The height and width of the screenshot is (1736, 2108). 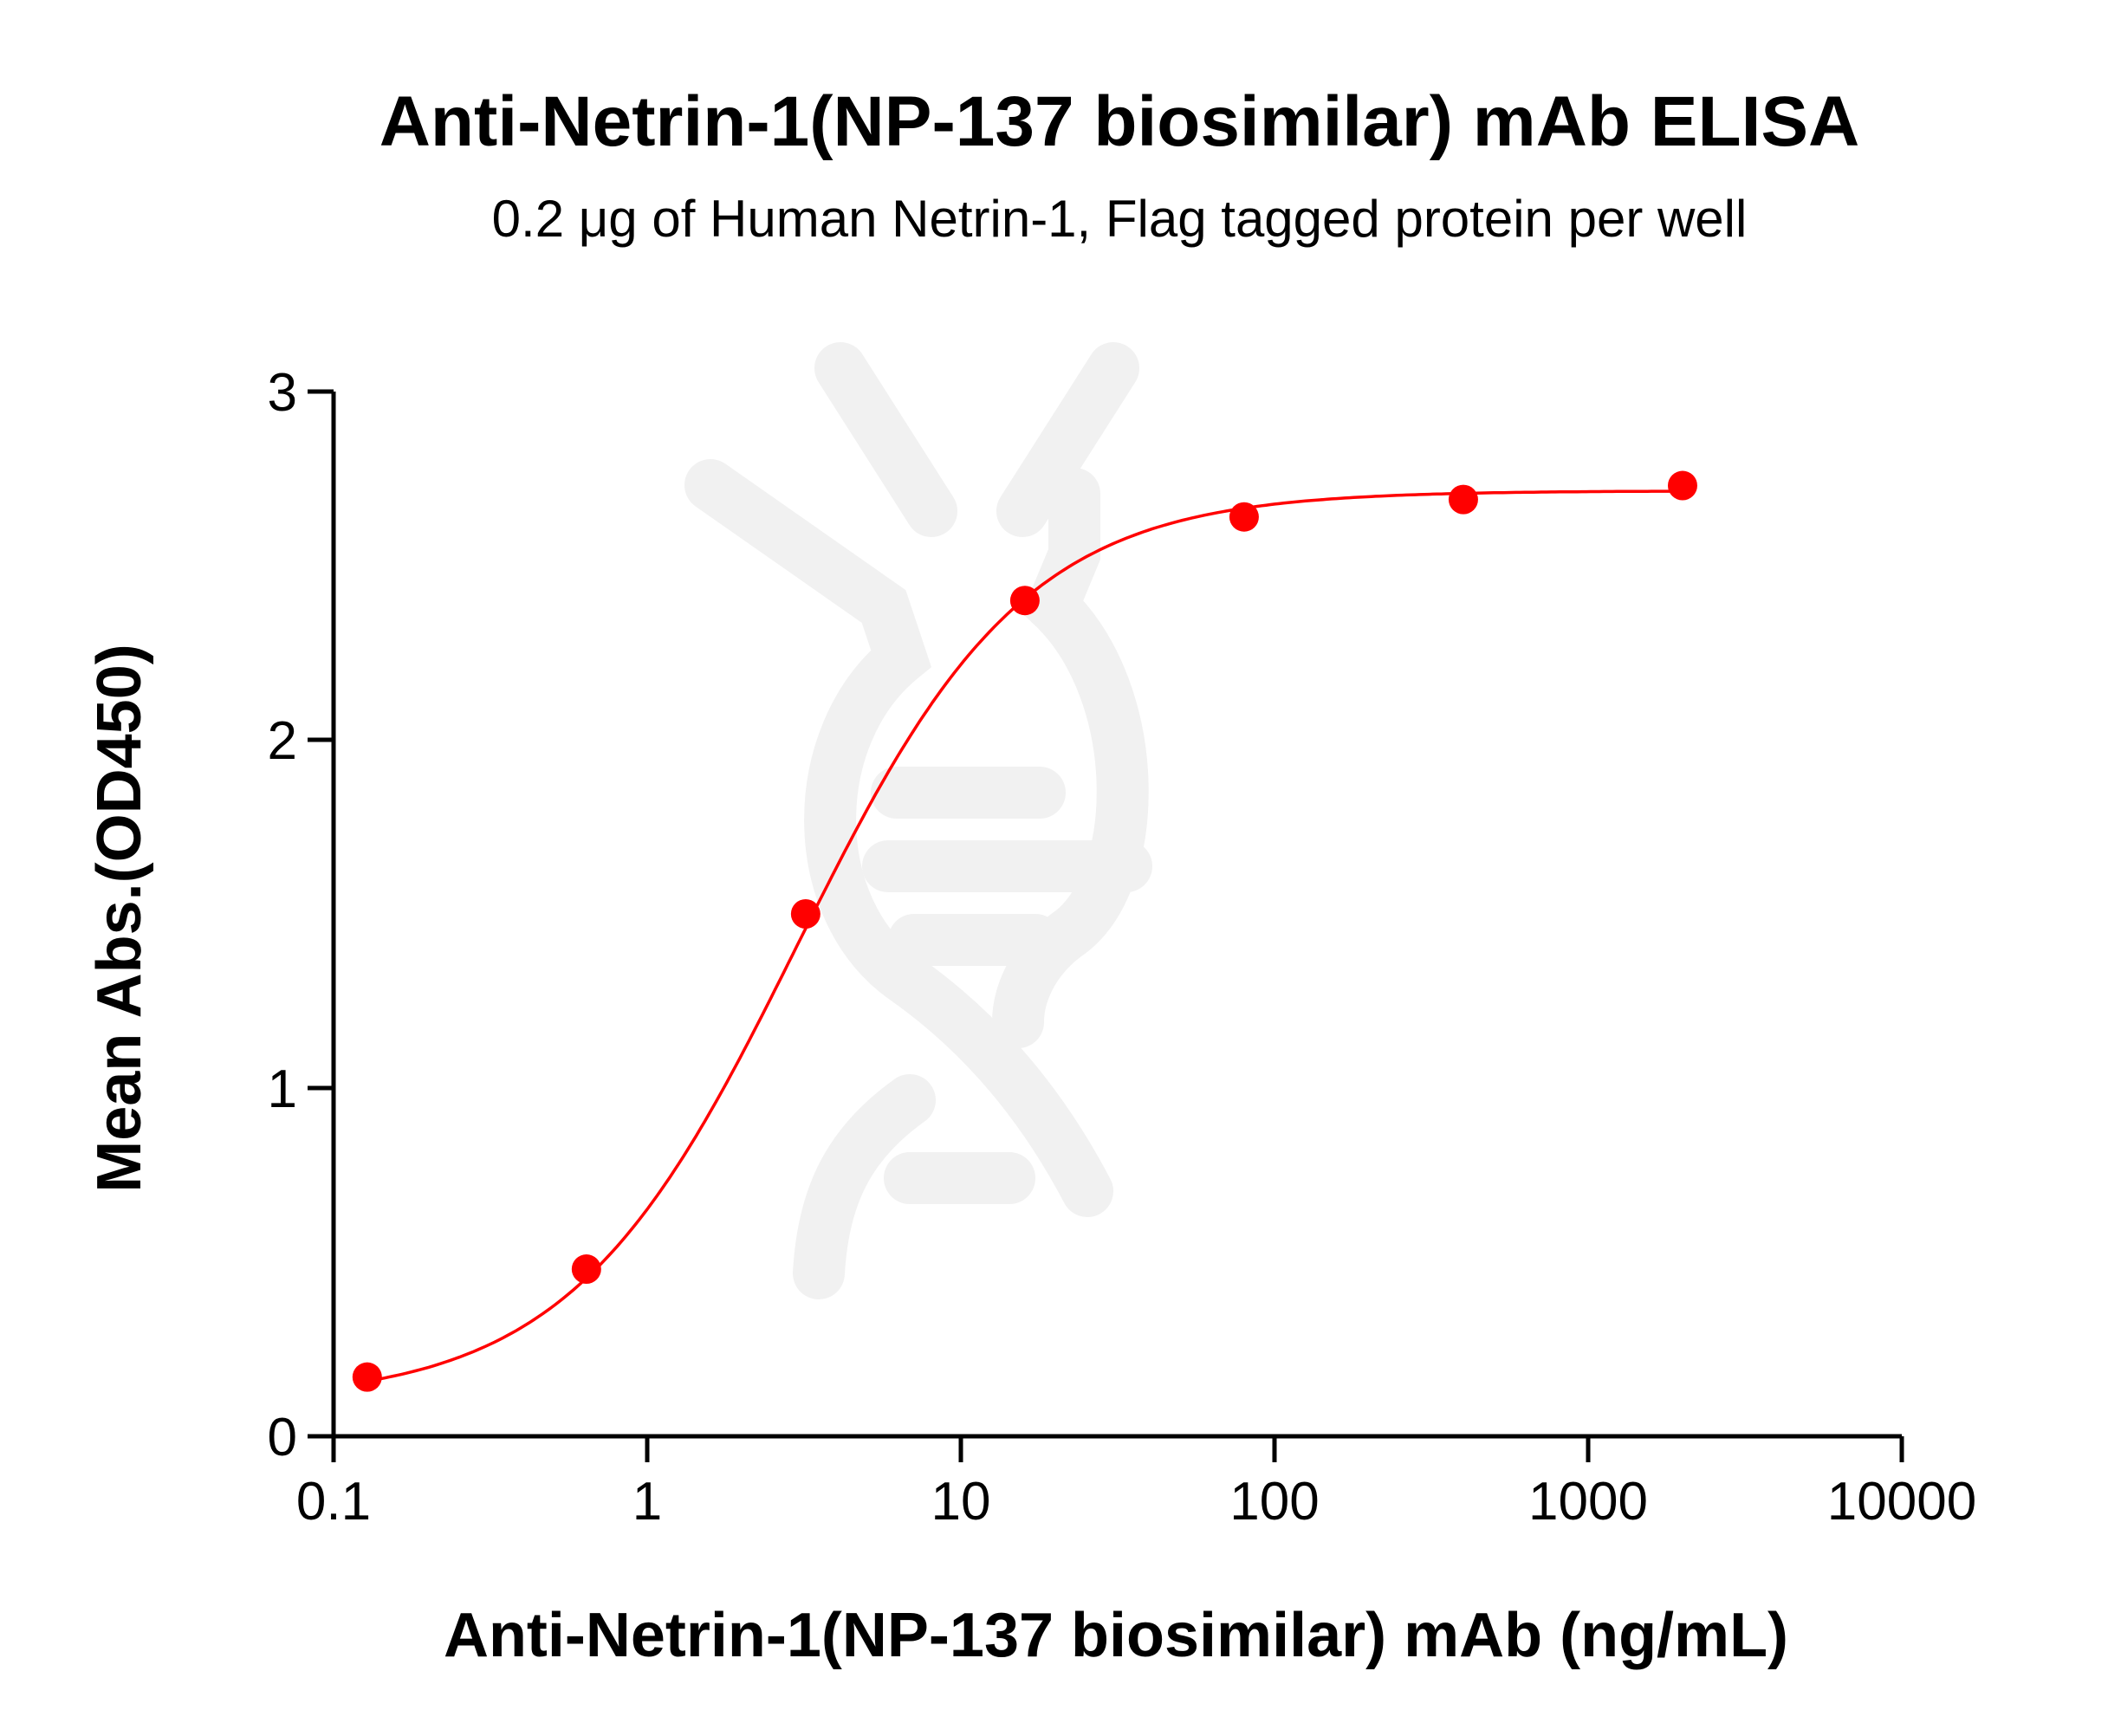 I want to click on y-tick-label: 3, so click(x=282, y=393).